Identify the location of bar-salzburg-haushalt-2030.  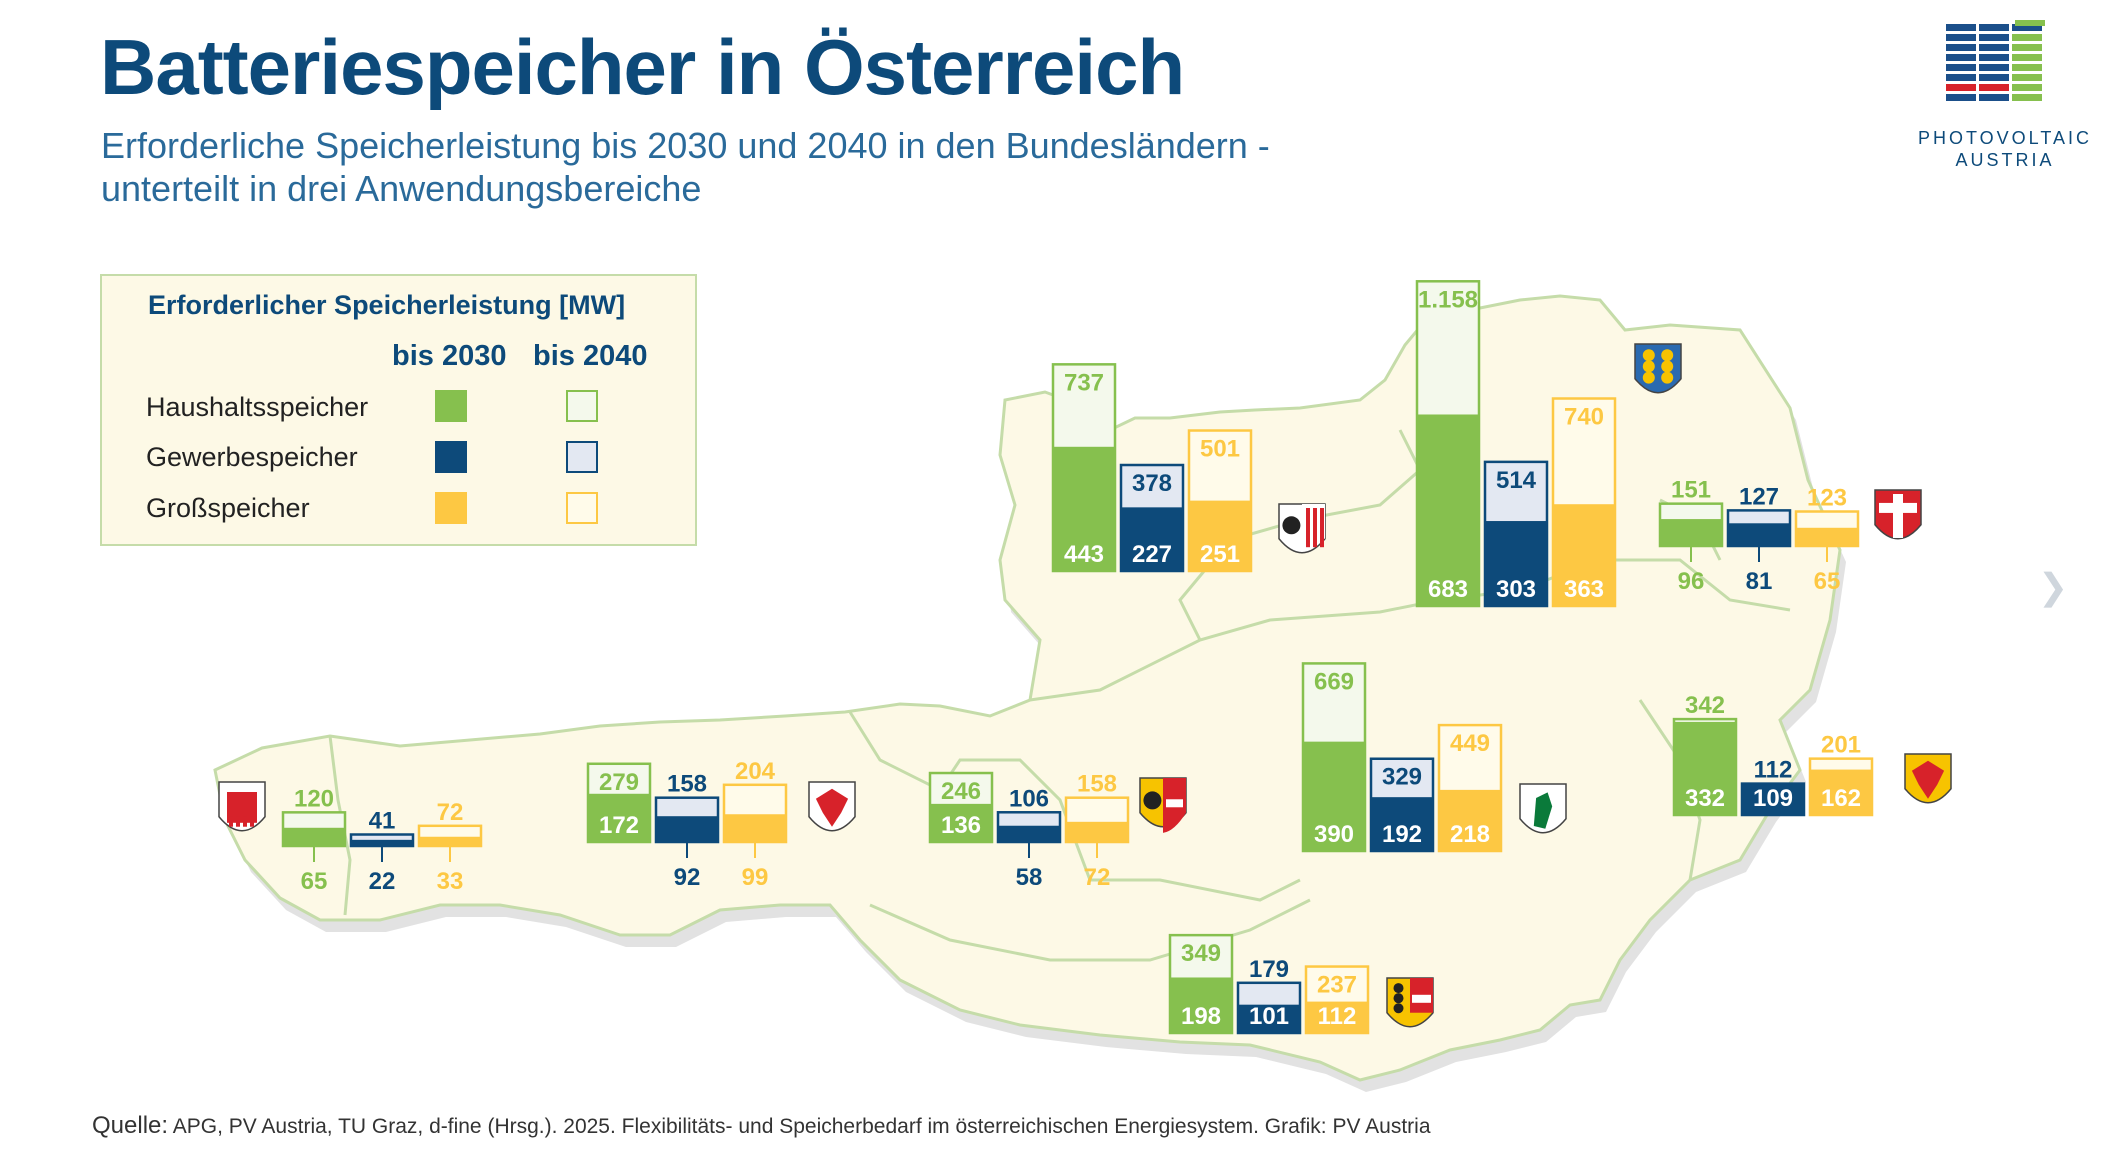
(961, 822).